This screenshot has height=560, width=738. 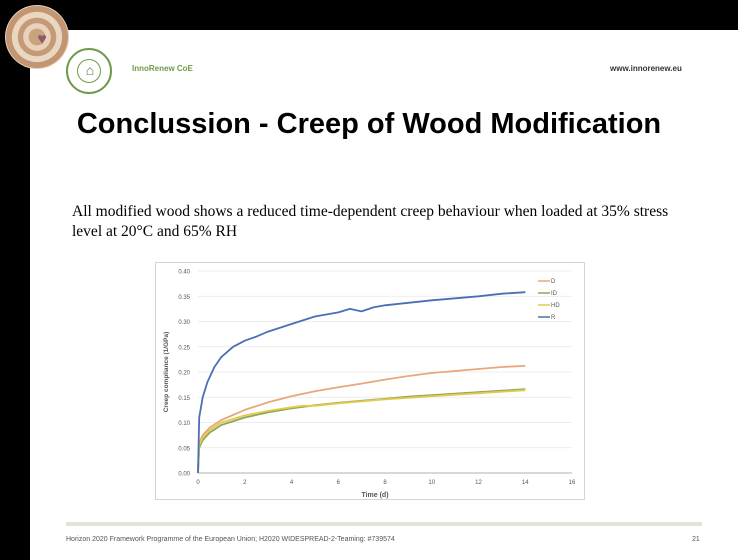 What do you see at coordinates (553, 318) in the screenshot?
I see `legend-label-r: R` at bounding box center [553, 318].